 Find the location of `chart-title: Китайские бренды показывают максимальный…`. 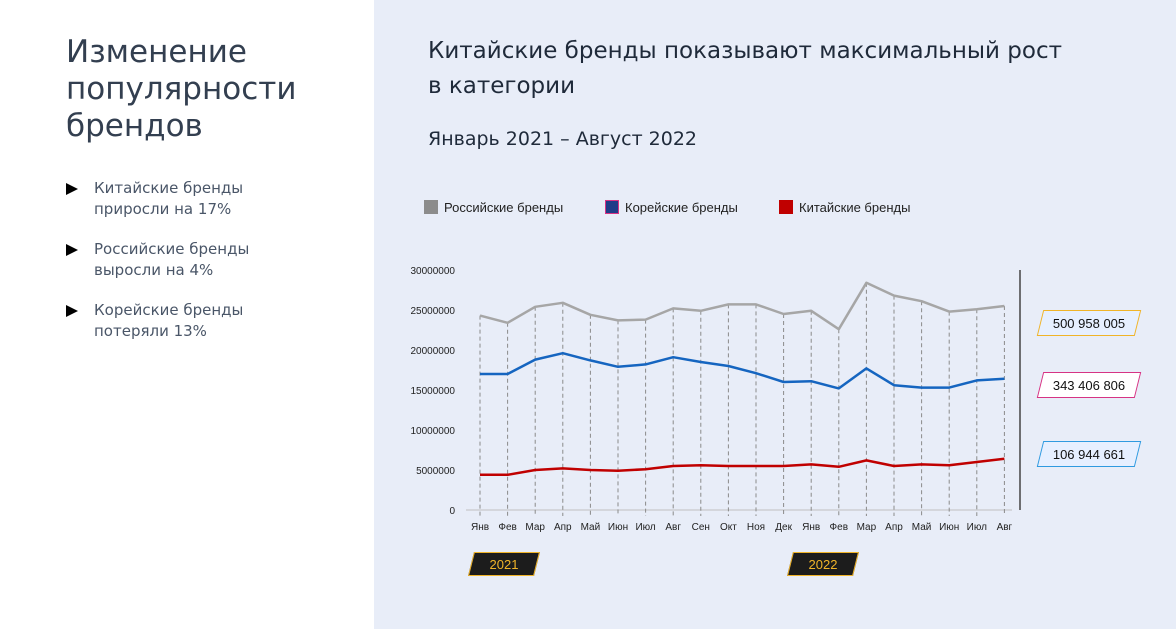

chart-title: Китайские бренды показывают максимальный… is located at coordinates (745, 68).